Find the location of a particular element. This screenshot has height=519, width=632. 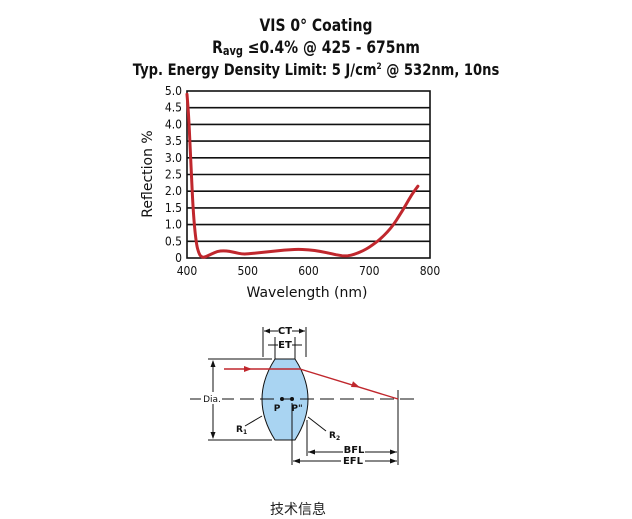

y-tick-label: 4.0 is located at coordinates (173, 124).